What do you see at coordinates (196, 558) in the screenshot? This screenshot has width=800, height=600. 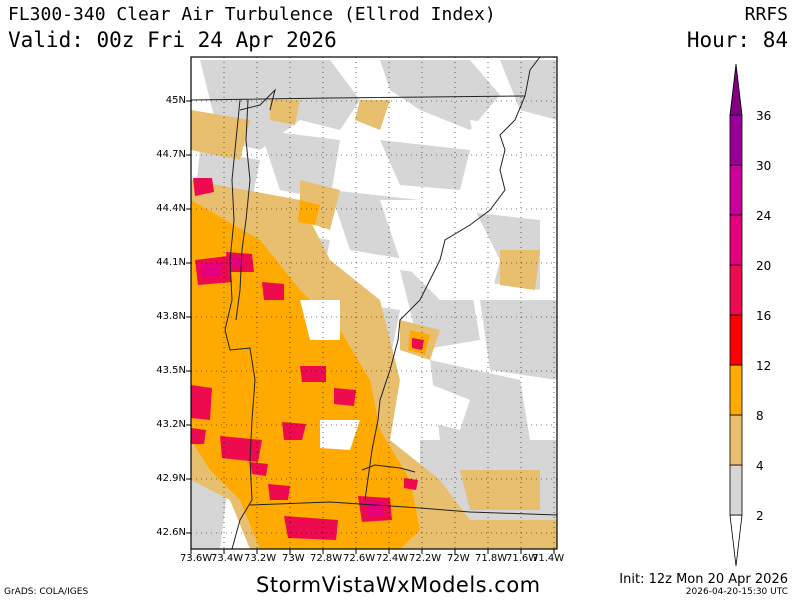 I see `lon-label: 73.6W` at bounding box center [196, 558].